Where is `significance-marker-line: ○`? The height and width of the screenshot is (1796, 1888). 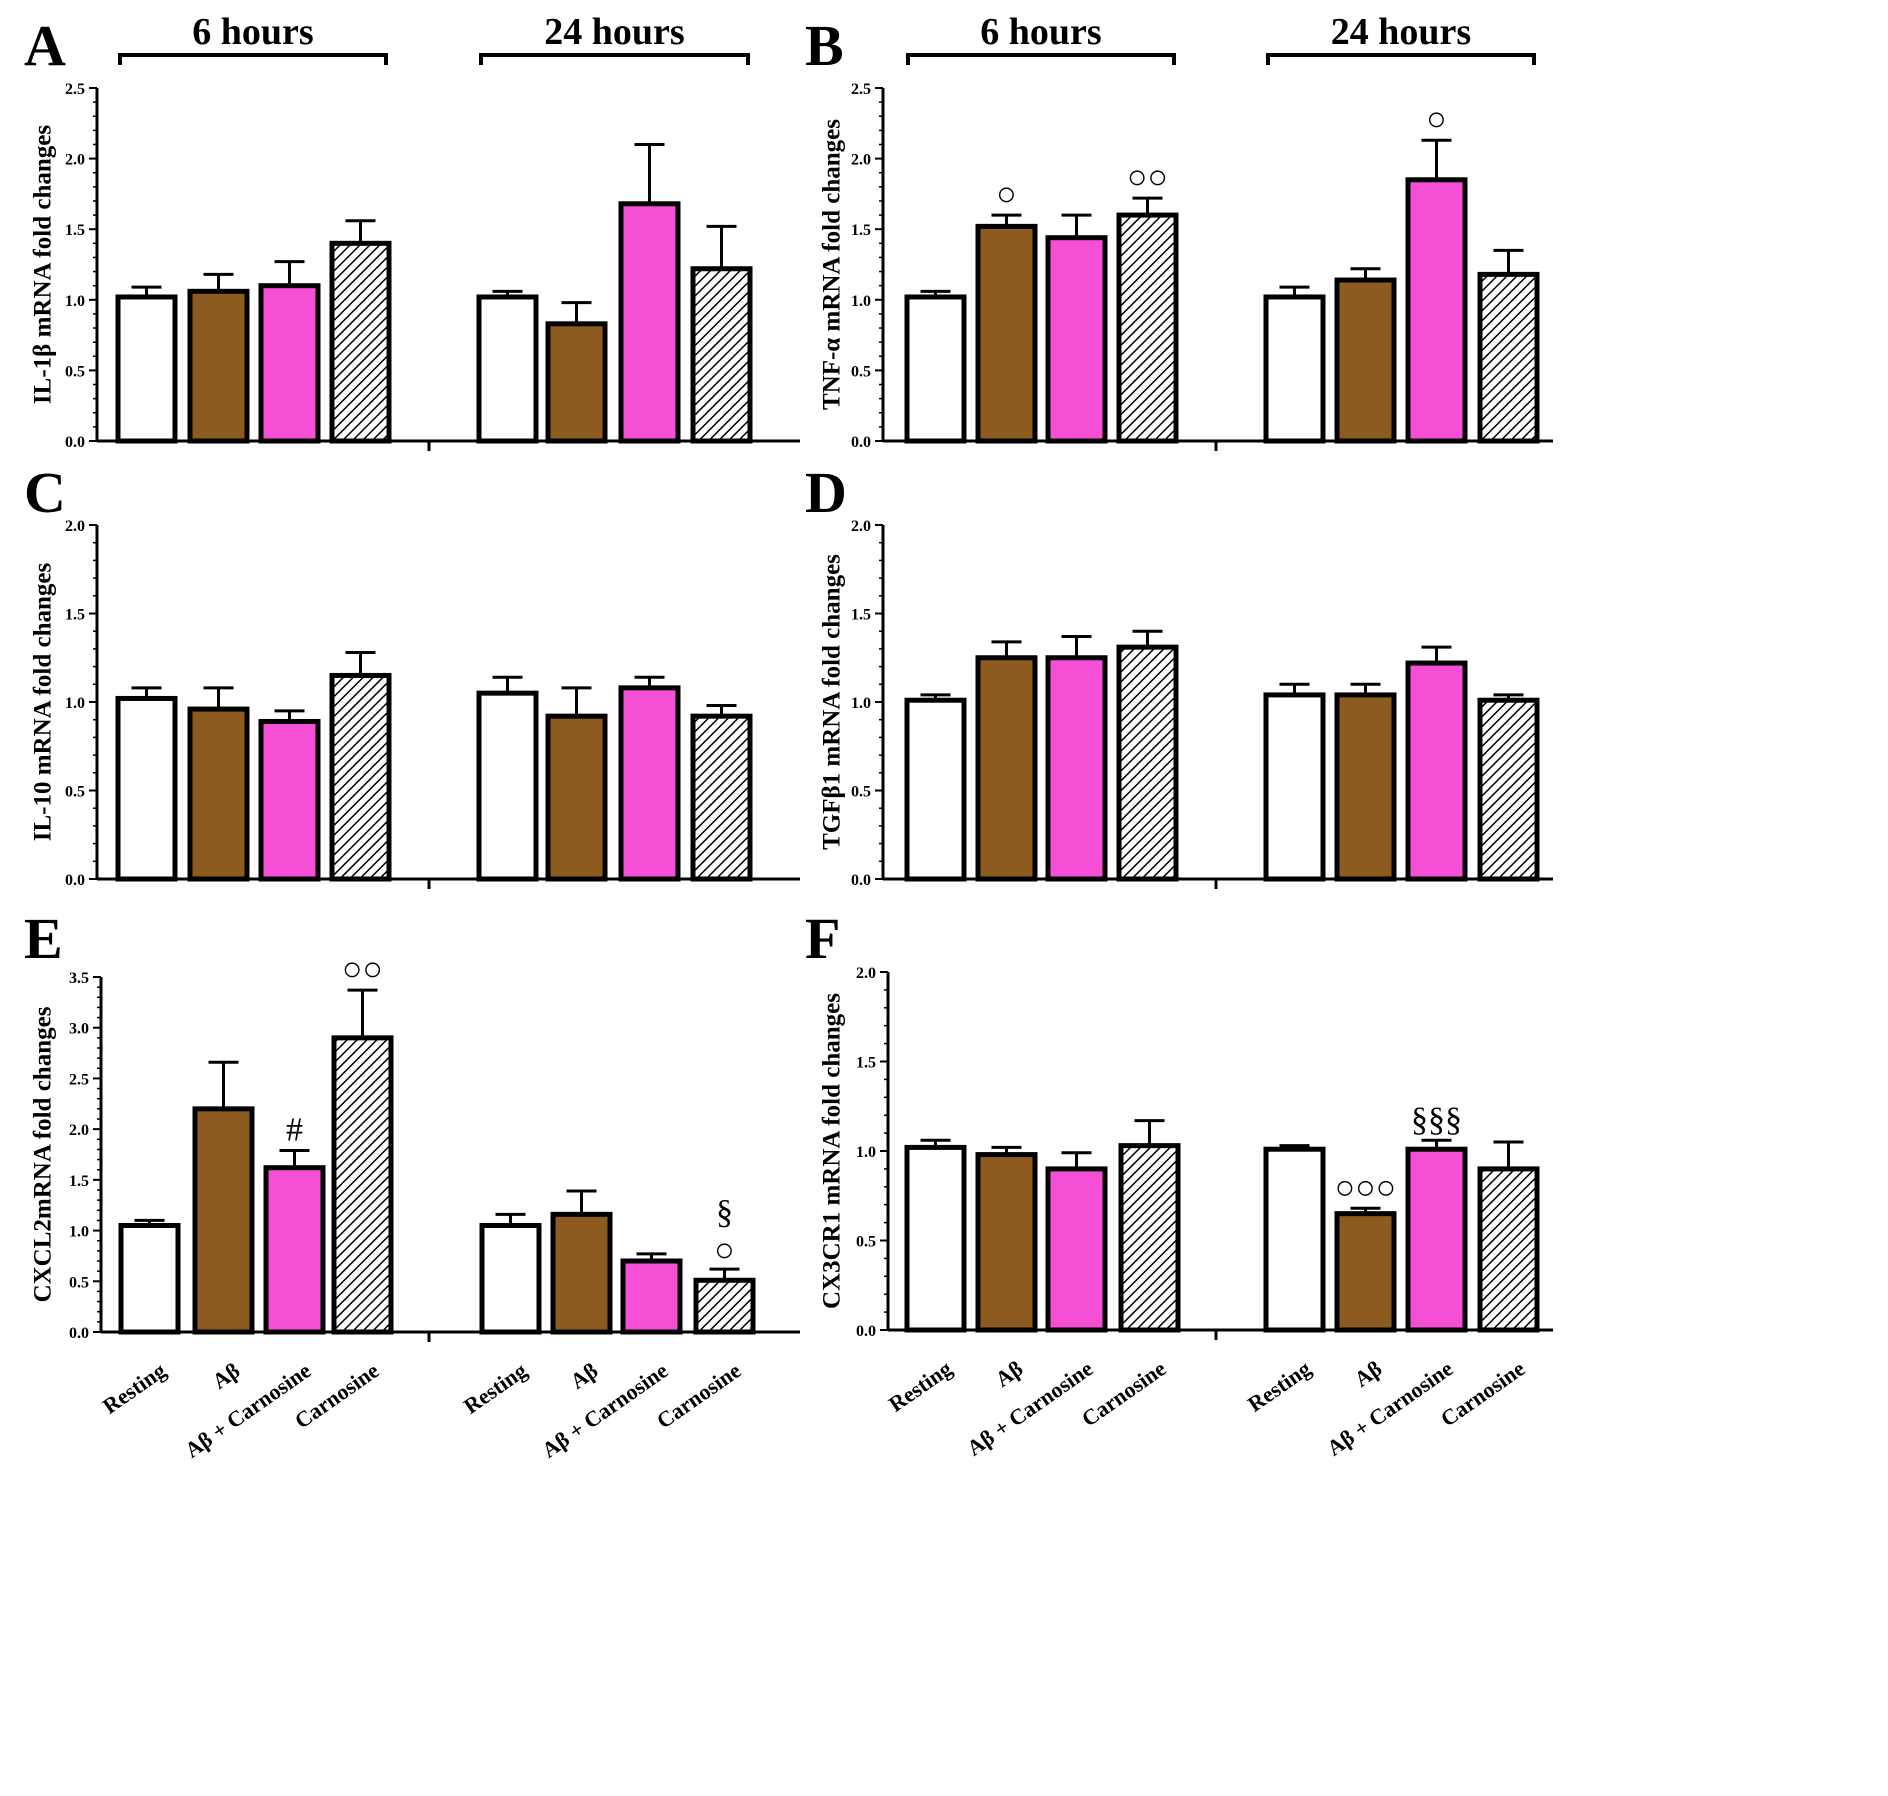
significance-marker-line: ○ is located at coordinates (724, 1250).